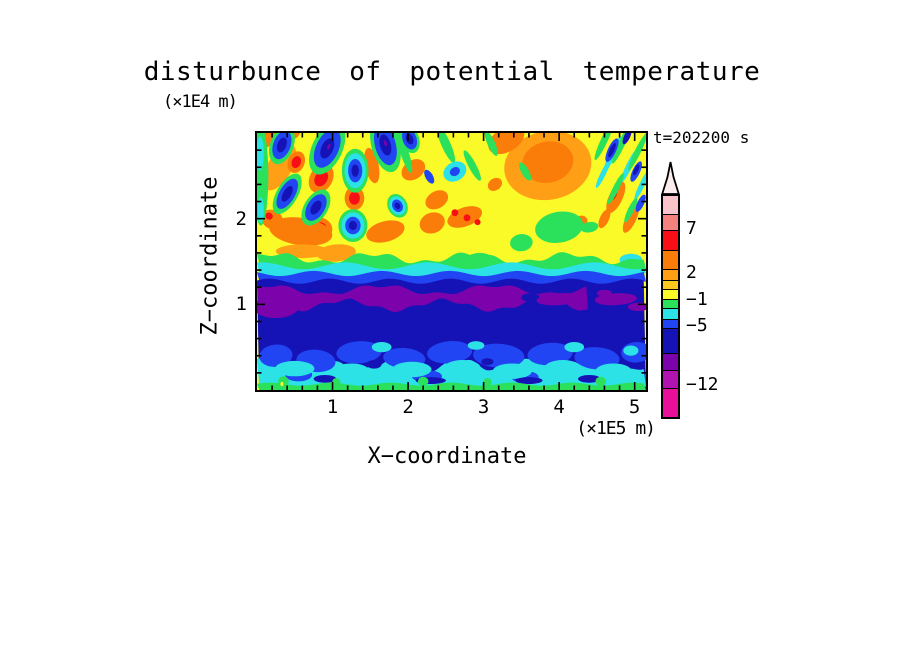 This screenshot has height=654, width=904. What do you see at coordinates (691, 272) in the screenshot?
I see `colorbar-level-label-2: 2` at bounding box center [691, 272].